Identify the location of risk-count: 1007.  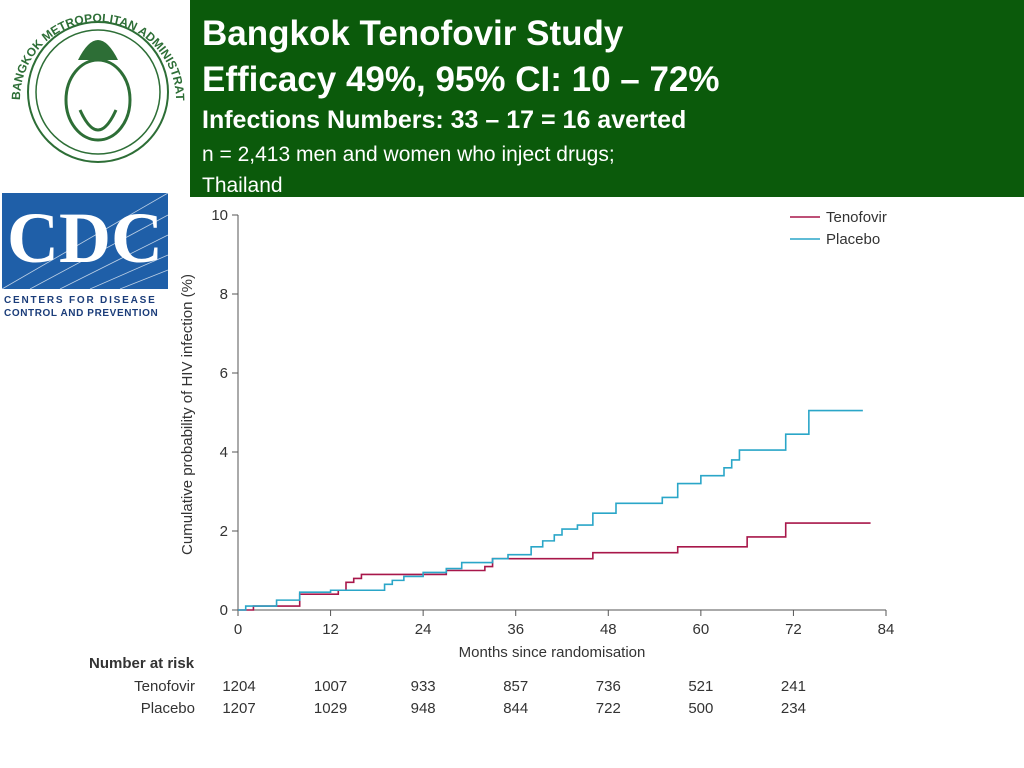
(330, 686).